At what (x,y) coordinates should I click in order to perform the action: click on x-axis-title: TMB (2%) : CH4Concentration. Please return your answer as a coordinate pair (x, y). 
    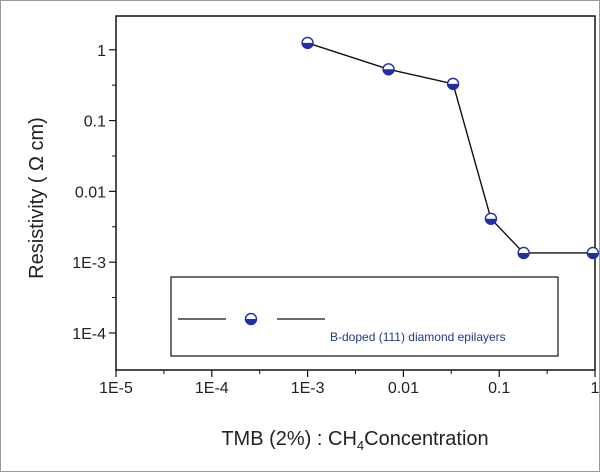
    Looking at the image, I should click on (354, 440).